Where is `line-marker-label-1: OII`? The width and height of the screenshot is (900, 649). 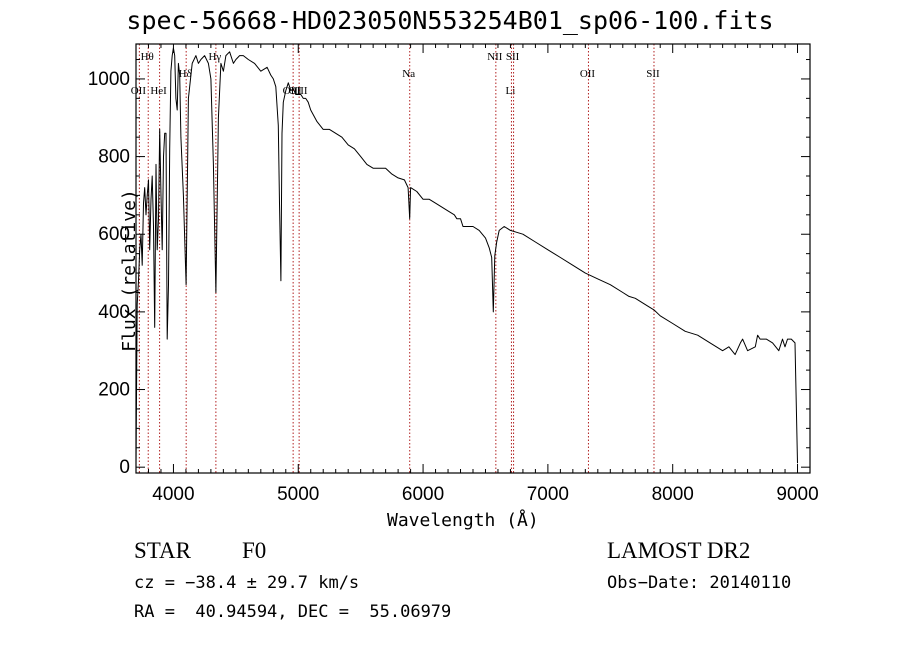 line-marker-label-1: OII is located at coordinates (139, 91).